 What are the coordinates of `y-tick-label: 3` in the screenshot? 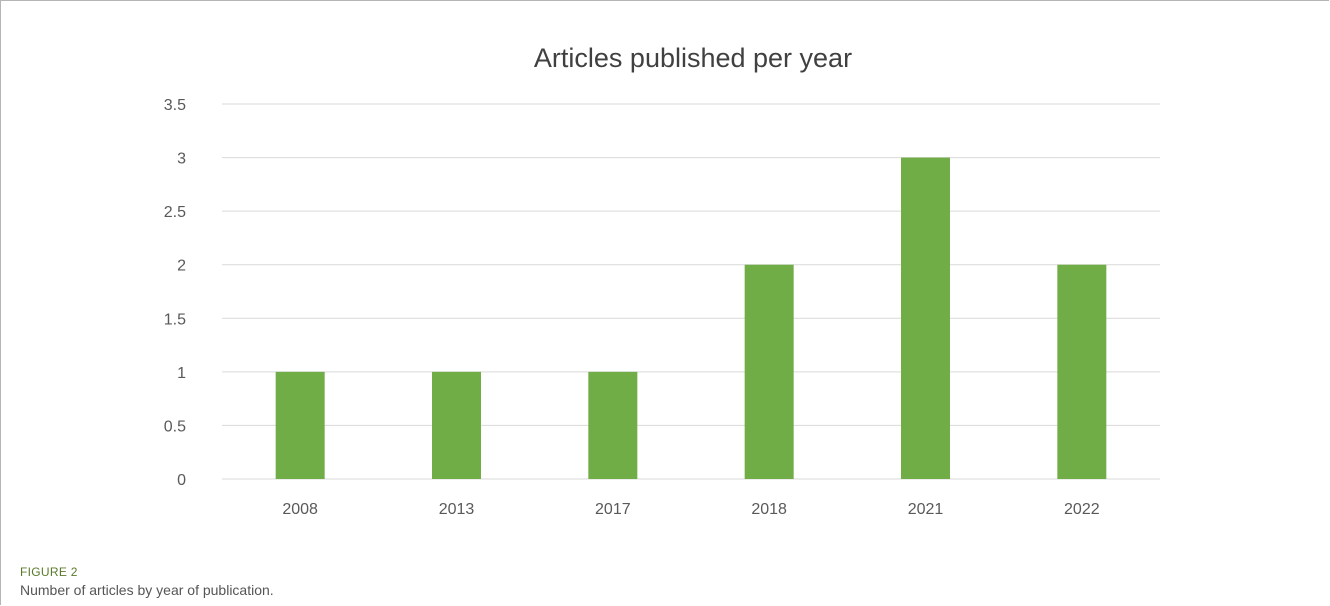 It's located at (181, 159).